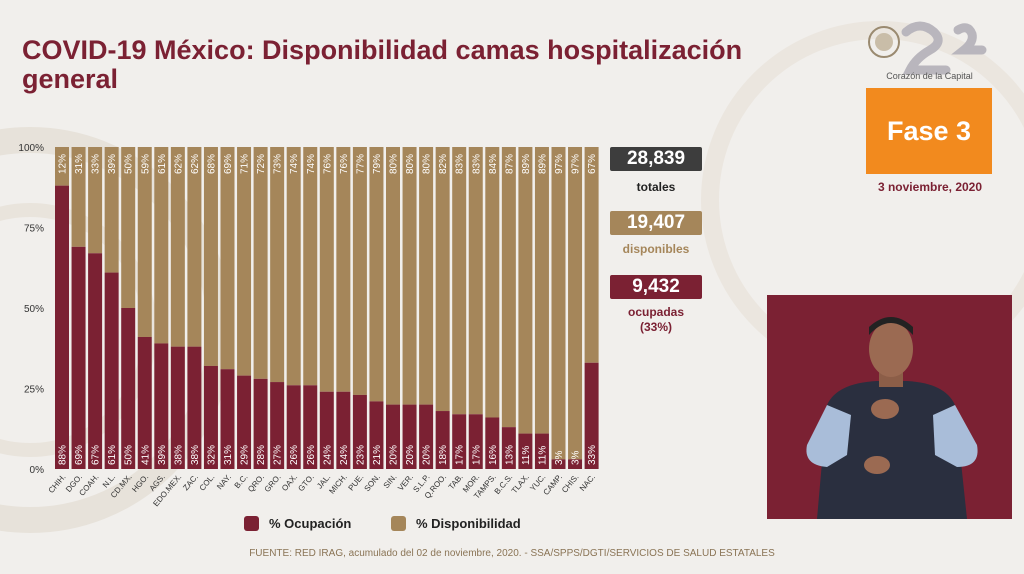  Describe the element at coordinates (57, 484) in the screenshot. I see `category-label: CHIH.` at that location.